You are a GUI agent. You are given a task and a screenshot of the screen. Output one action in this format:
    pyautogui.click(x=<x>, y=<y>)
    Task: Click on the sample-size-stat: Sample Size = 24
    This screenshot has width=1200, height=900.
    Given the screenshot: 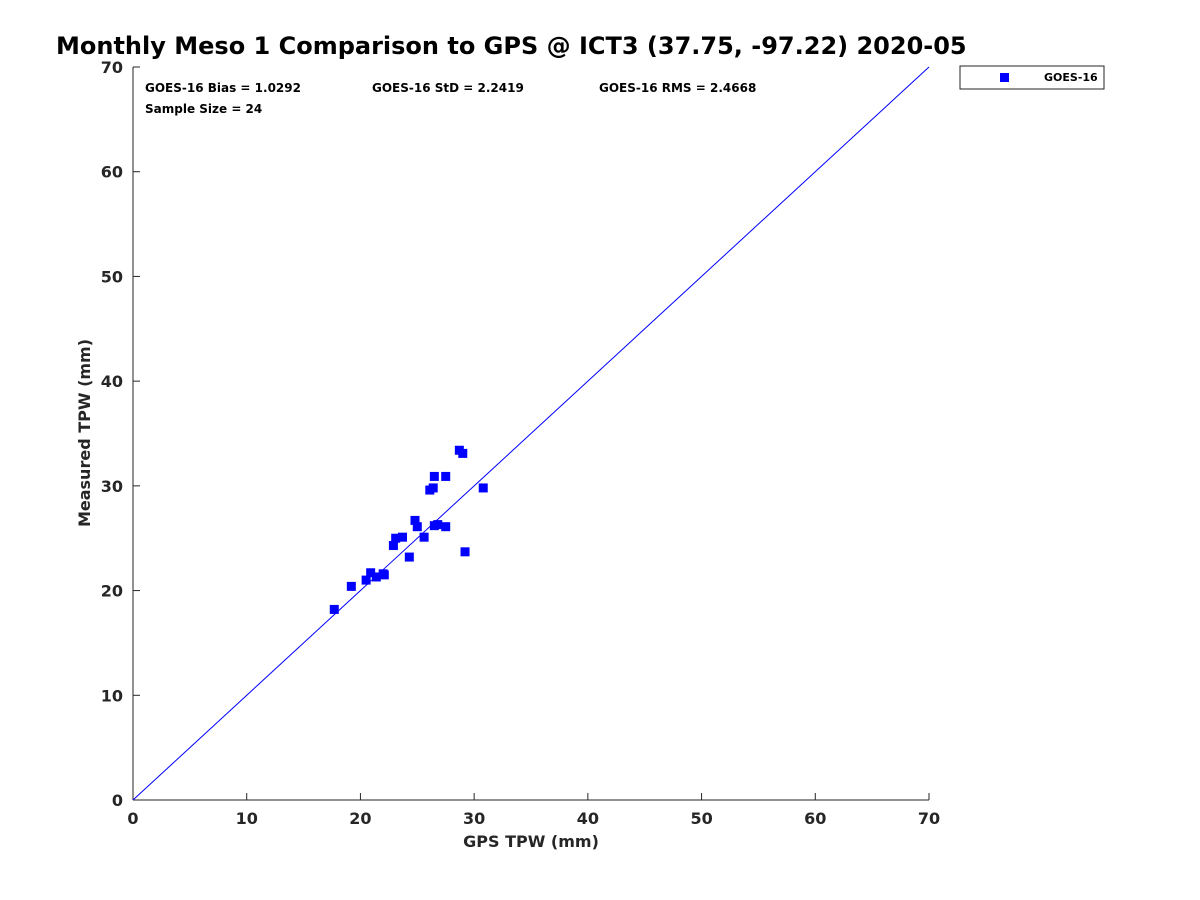 What is the action you would take?
    pyautogui.click(x=203, y=109)
    